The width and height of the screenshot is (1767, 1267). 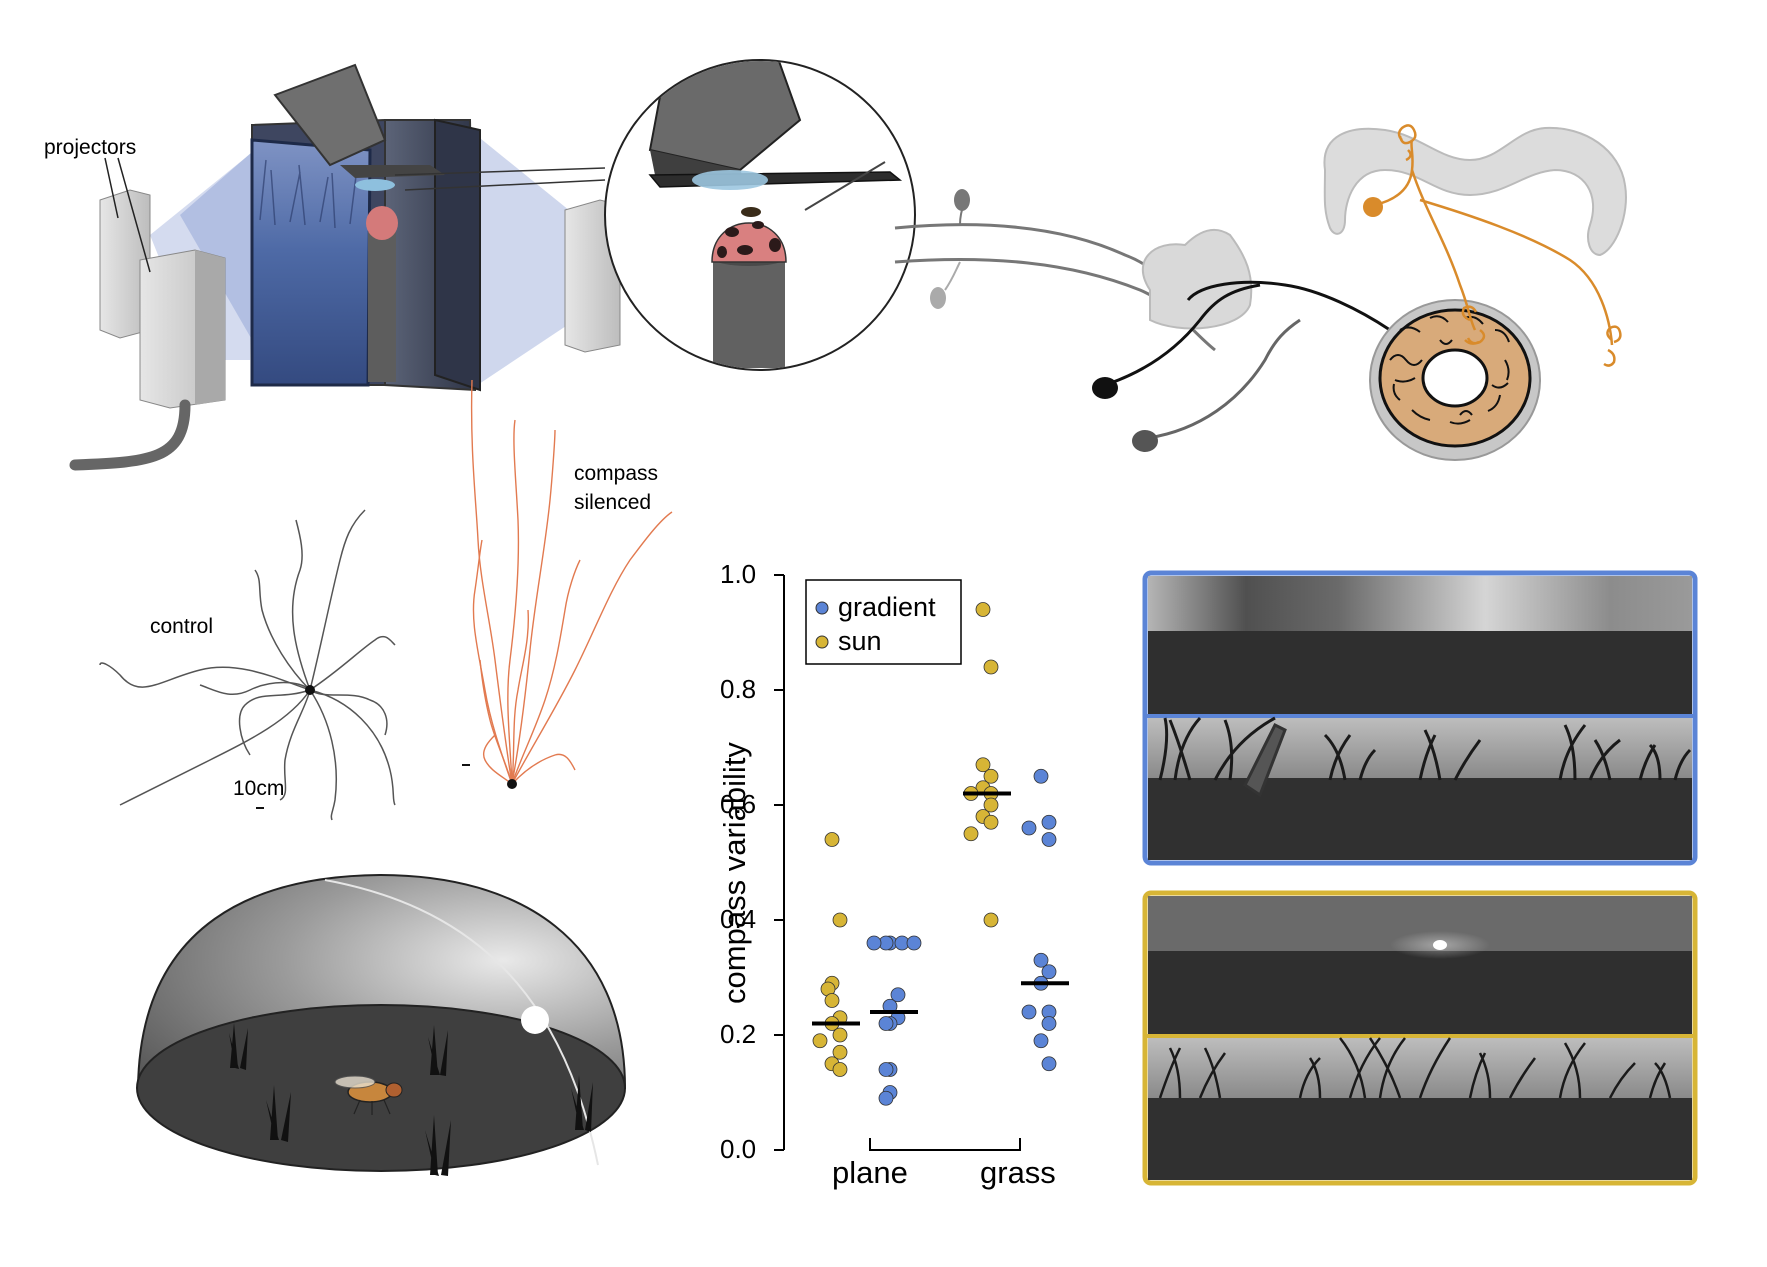 I want to click on orange-soma, so click(x=1373, y=207).